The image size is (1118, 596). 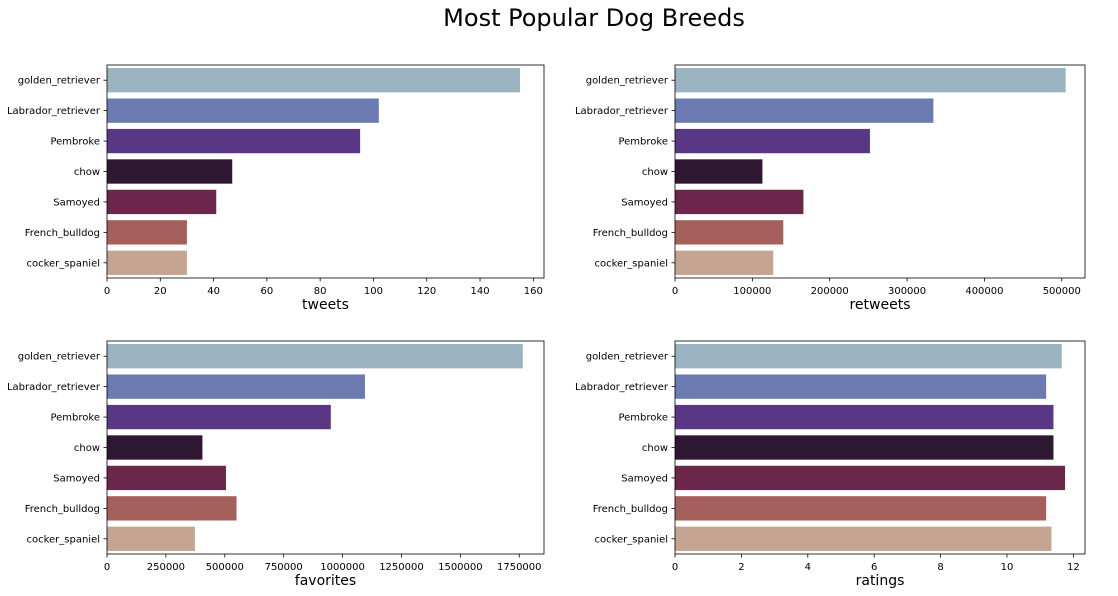 What do you see at coordinates (627, 81) in the screenshot?
I see `chart-2-ytick-label-golden-retriever: golden_retriever` at bounding box center [627, 81].